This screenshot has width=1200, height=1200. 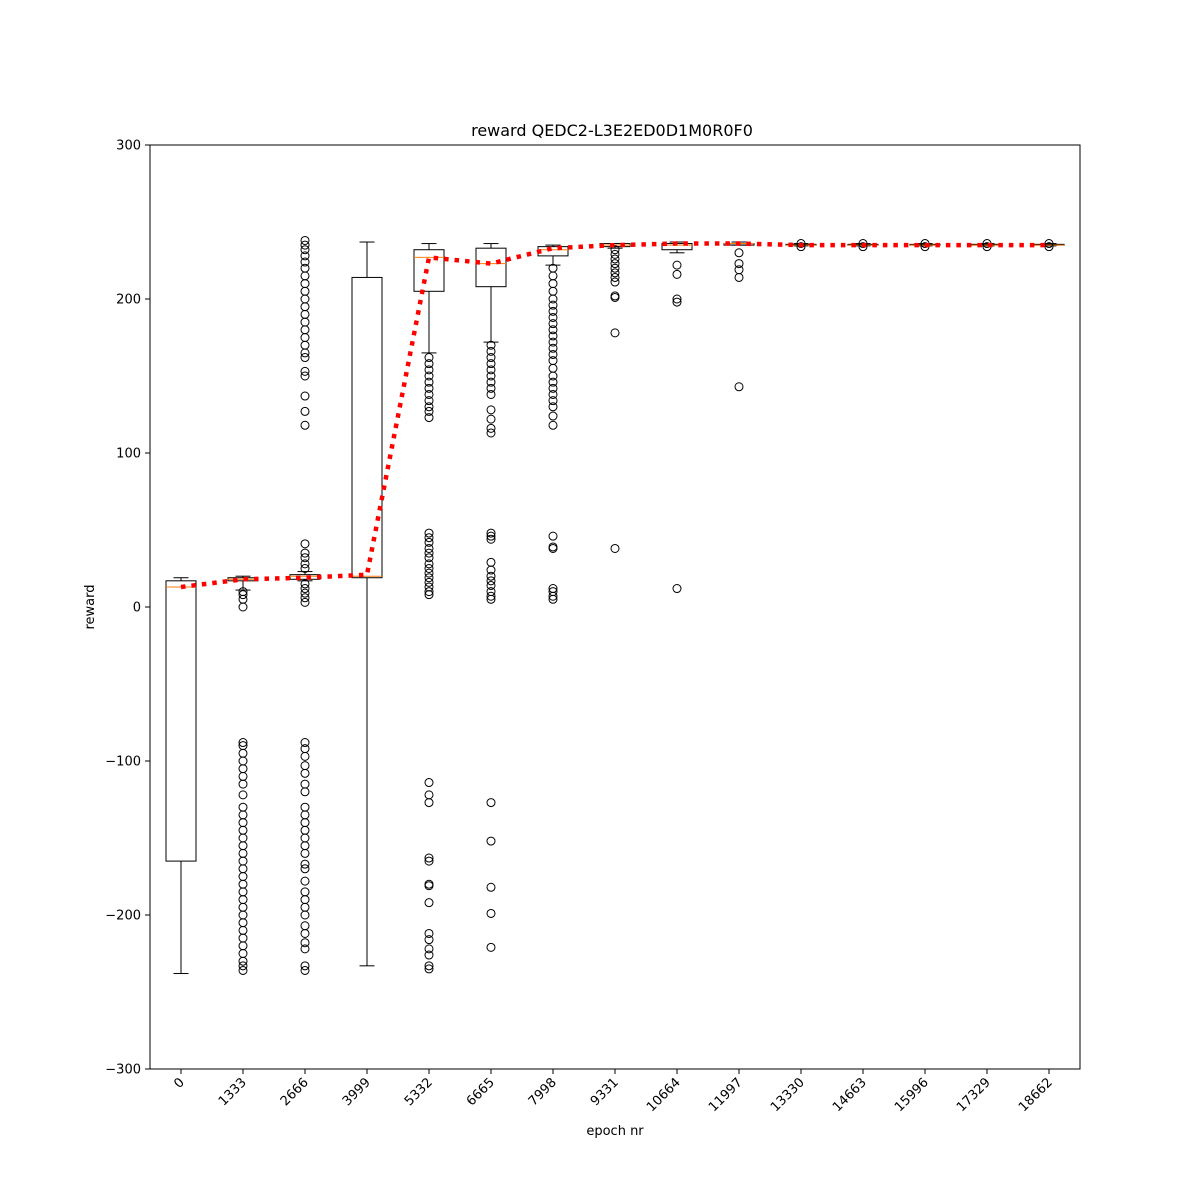 I want to click on x-tick-label: 3999, so click(x=357, y=1092).